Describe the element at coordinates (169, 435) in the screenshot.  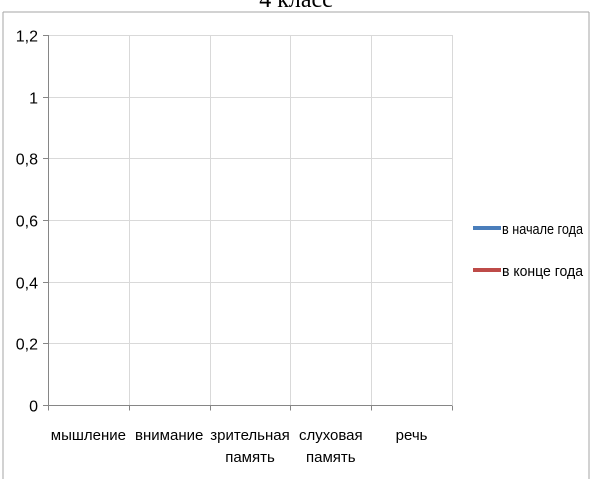
I see `x-tick-label: внимание` at that location.